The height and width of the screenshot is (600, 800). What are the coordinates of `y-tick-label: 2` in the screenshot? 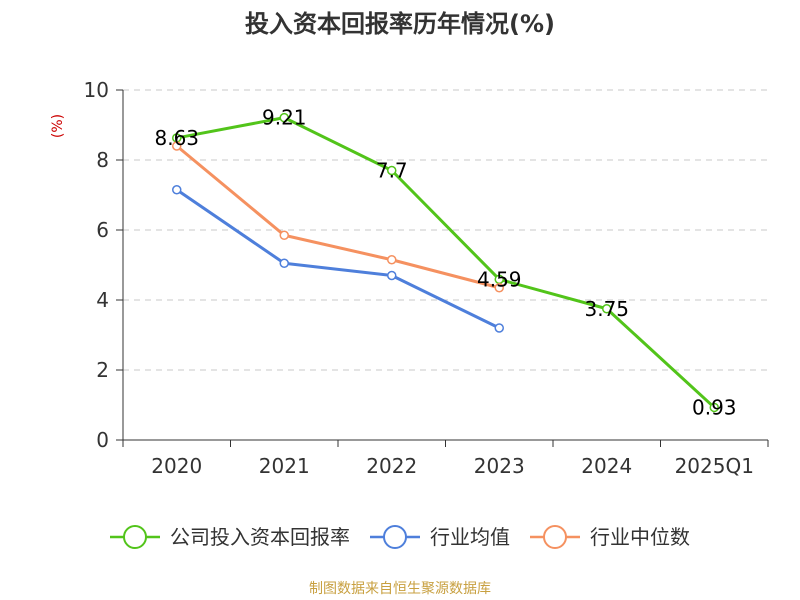 It's located at (102, 370).